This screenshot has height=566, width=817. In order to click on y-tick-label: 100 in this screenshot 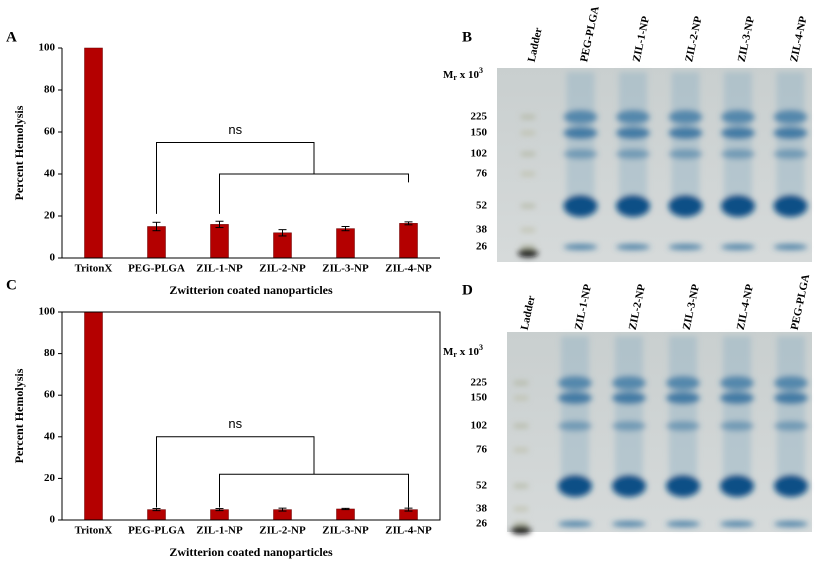, I will do `click(47, 48)`.